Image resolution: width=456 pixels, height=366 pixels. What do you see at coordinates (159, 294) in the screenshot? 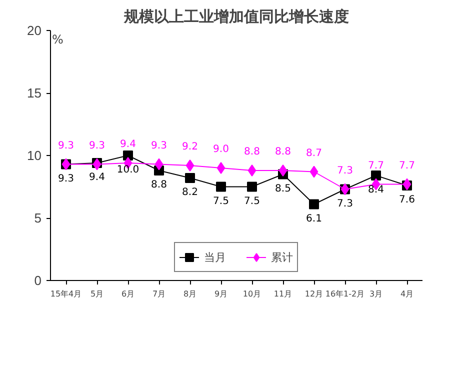
I see `x-tick-label: 7月` at bounding box center [159, 294].